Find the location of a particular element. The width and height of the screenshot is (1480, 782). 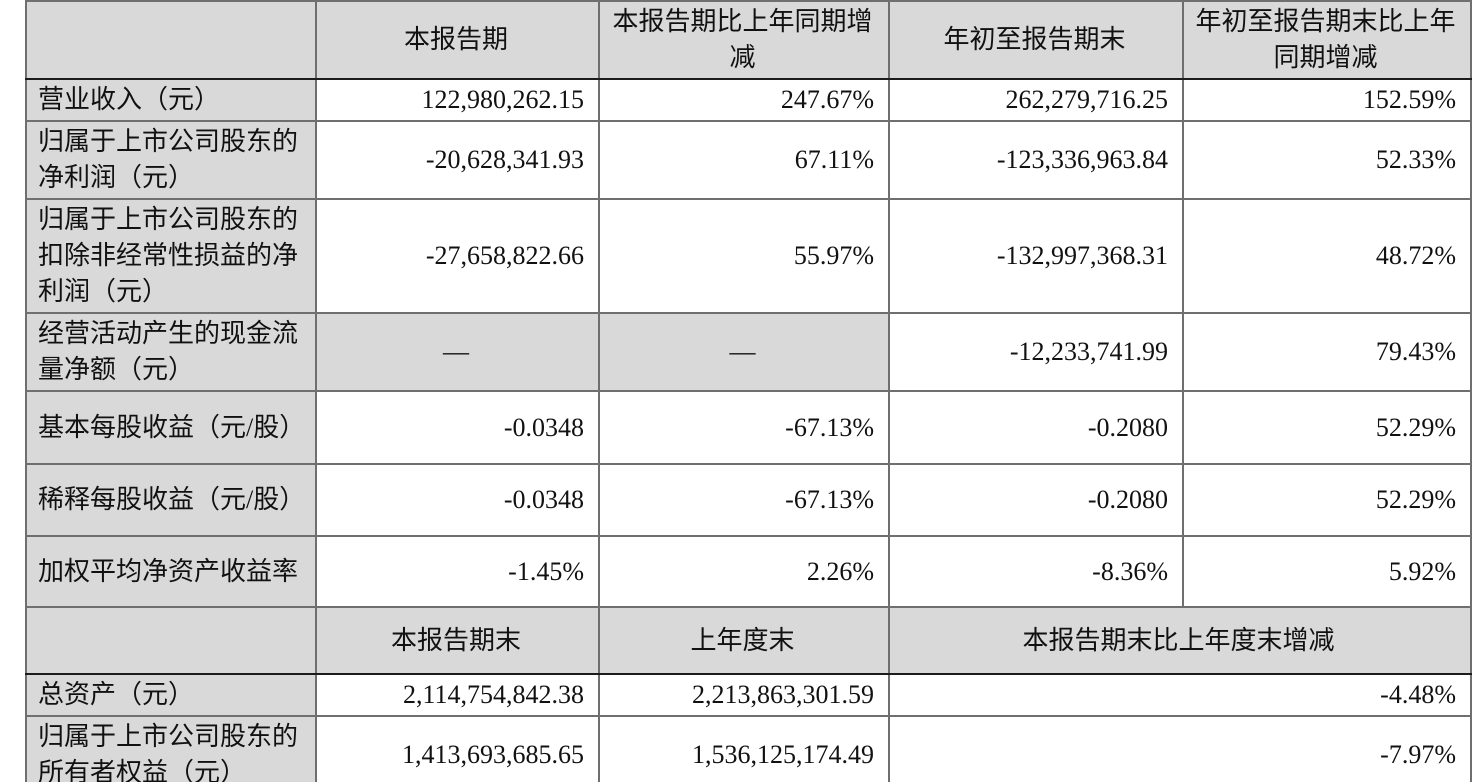

row-label: 归属于上市公司股东的扣除非经常性损益的净利润（元） is located at coordinates (171, 256).